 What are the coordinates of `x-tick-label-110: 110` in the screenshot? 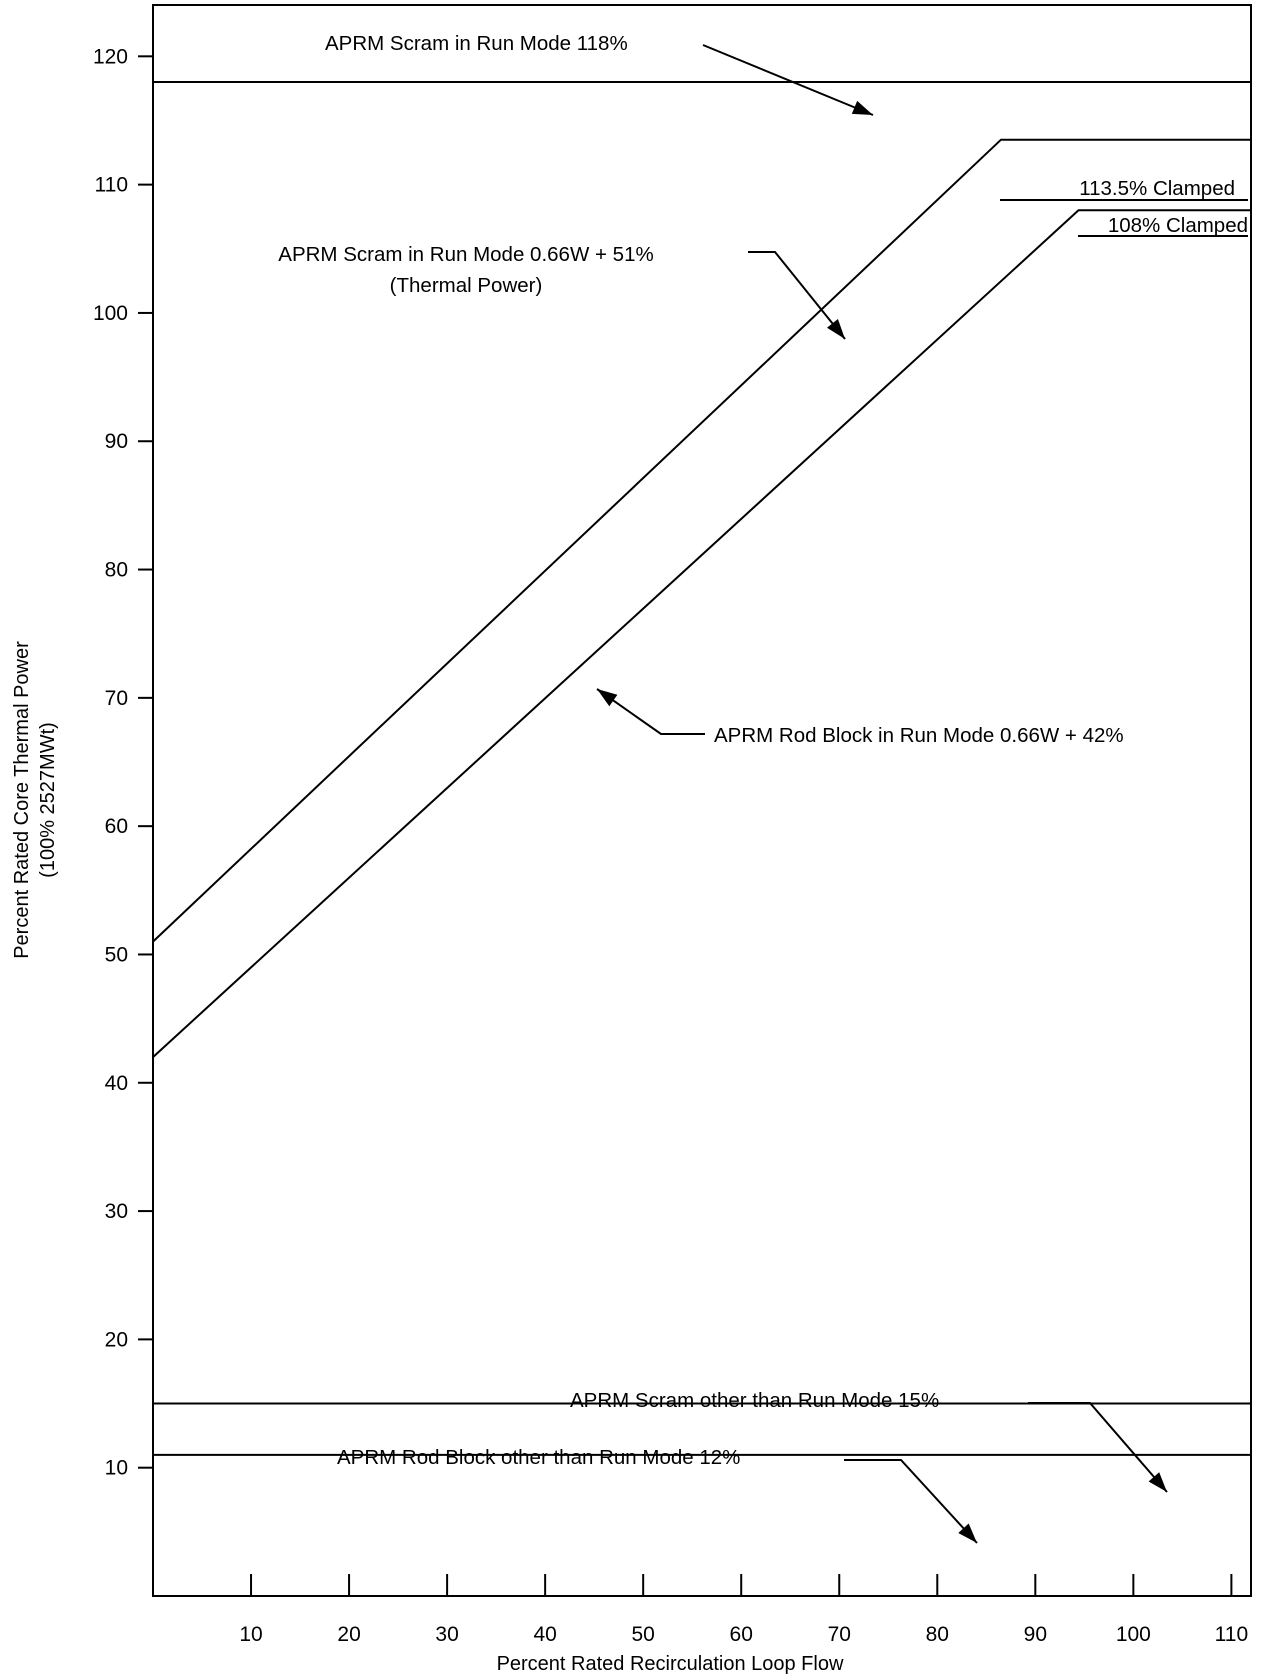 It's located at (1231, 1634).